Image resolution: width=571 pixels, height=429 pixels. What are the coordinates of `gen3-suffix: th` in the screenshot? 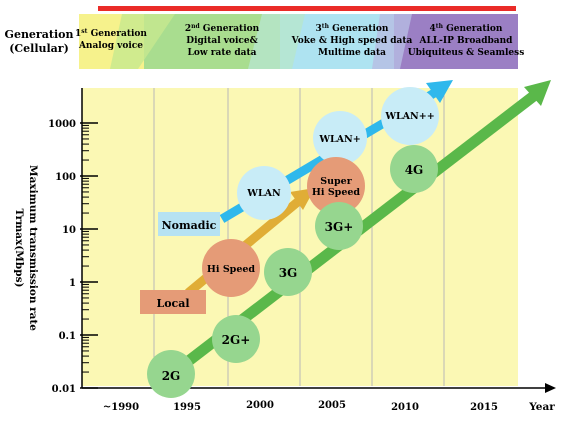 It's located at (326, 26).